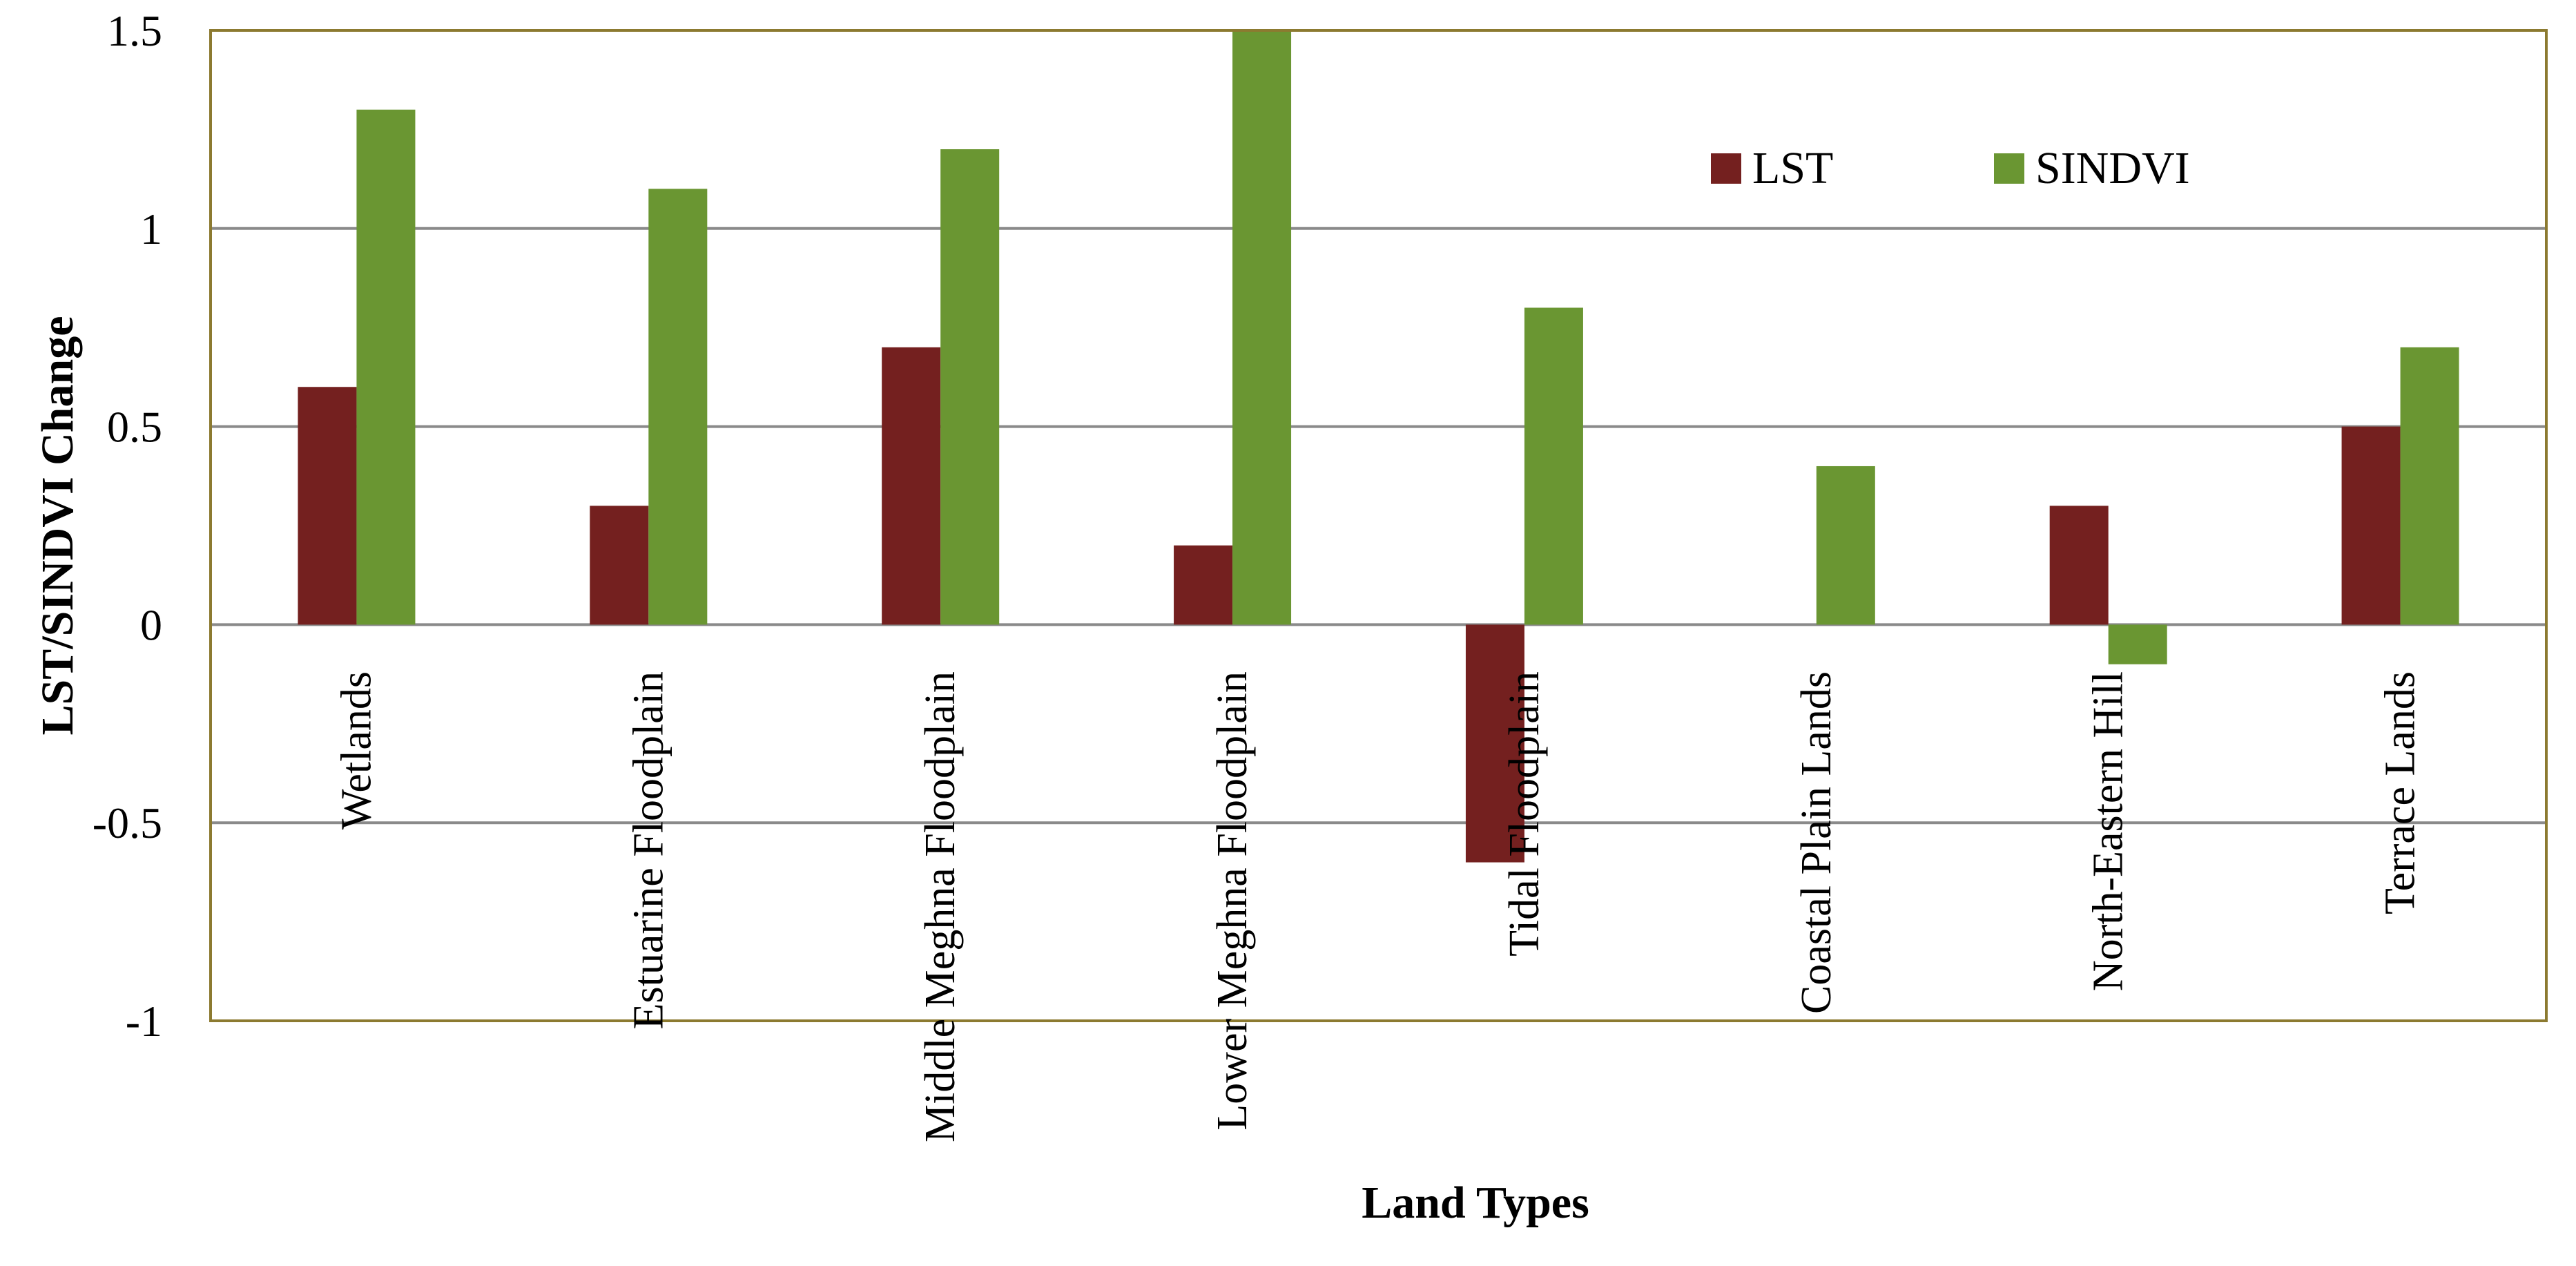 This screenshot has width=2576, height=1266. I want to click on y-tick-label: -1, so click(144, 1021).